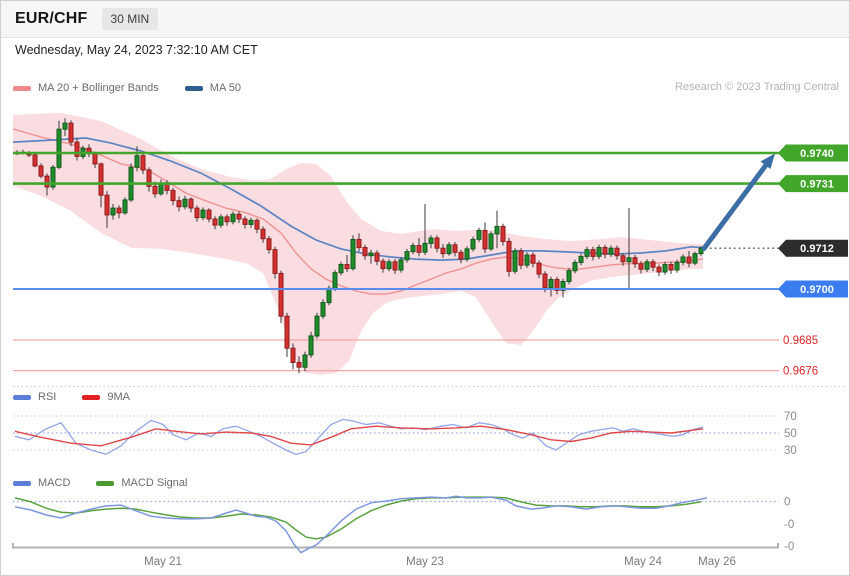  I want to click on legend-label: RSI, so click(47, 397).